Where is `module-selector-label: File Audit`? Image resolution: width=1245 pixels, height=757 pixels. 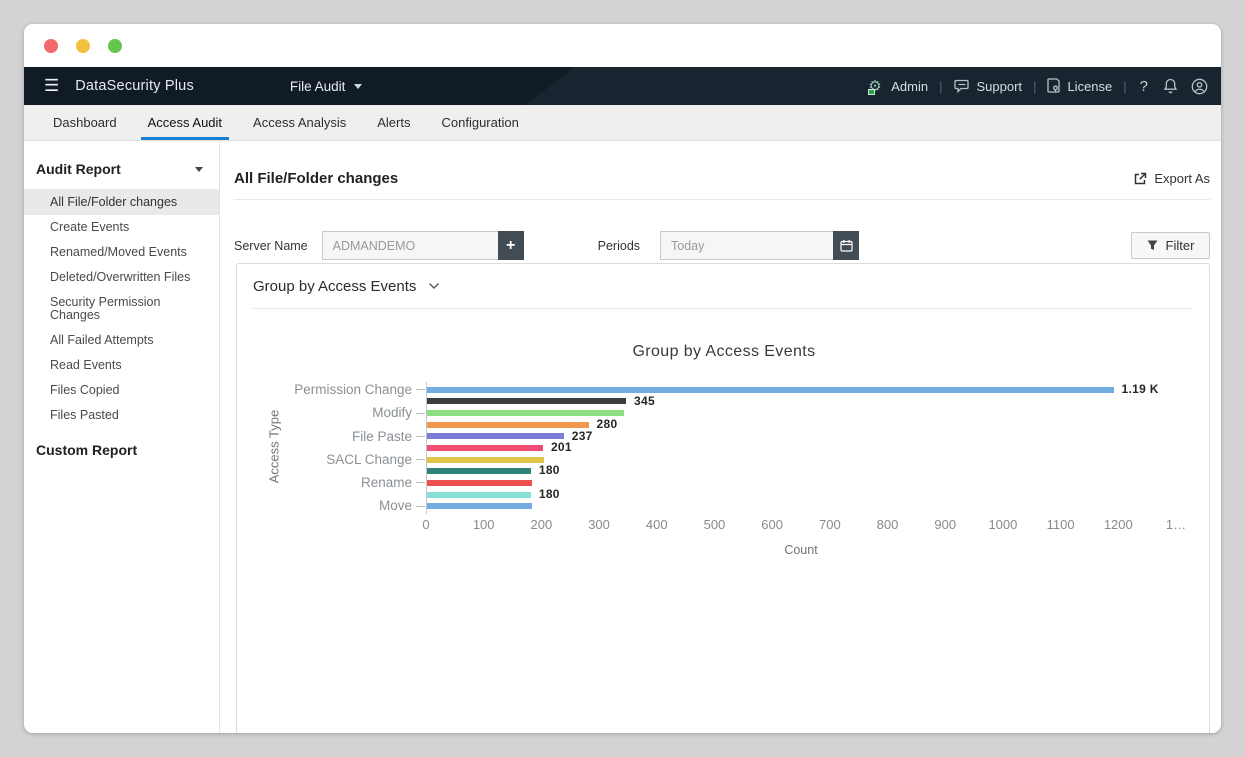 module-selector-label: File Audit is located at coordinates (317, 86).